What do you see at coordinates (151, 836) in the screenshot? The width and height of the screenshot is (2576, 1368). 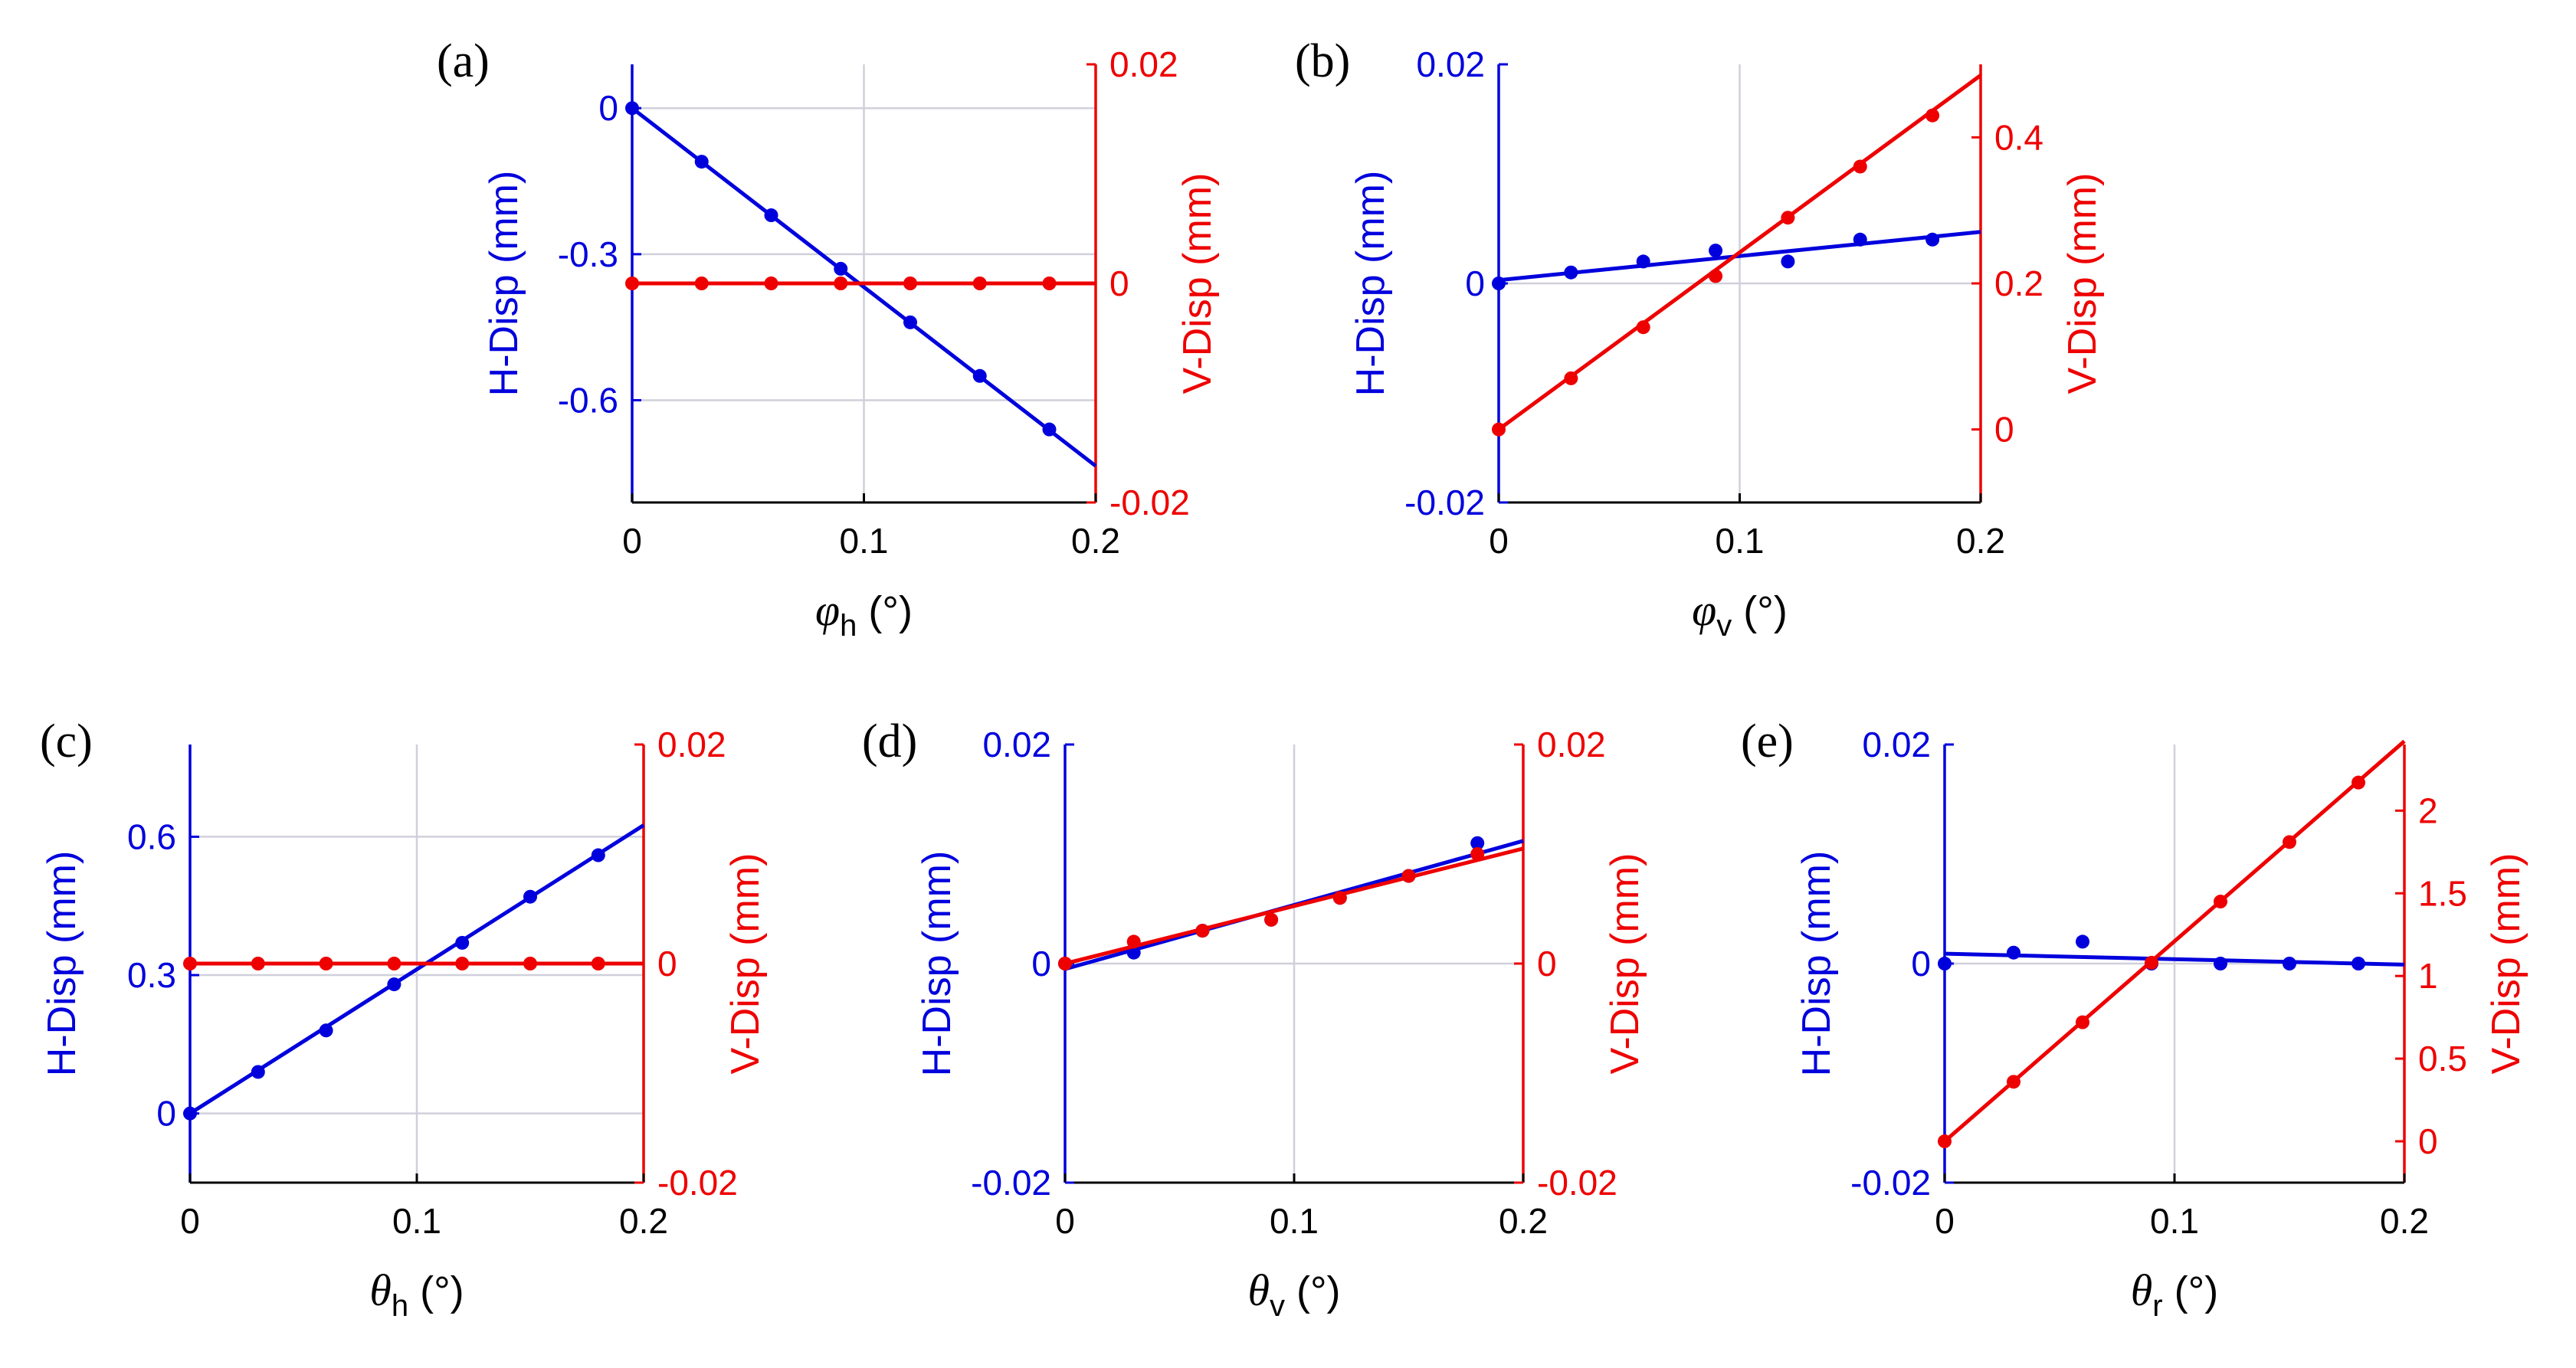 I see `left-y-tick-label: 0.6` at bounding box center [151, 836].